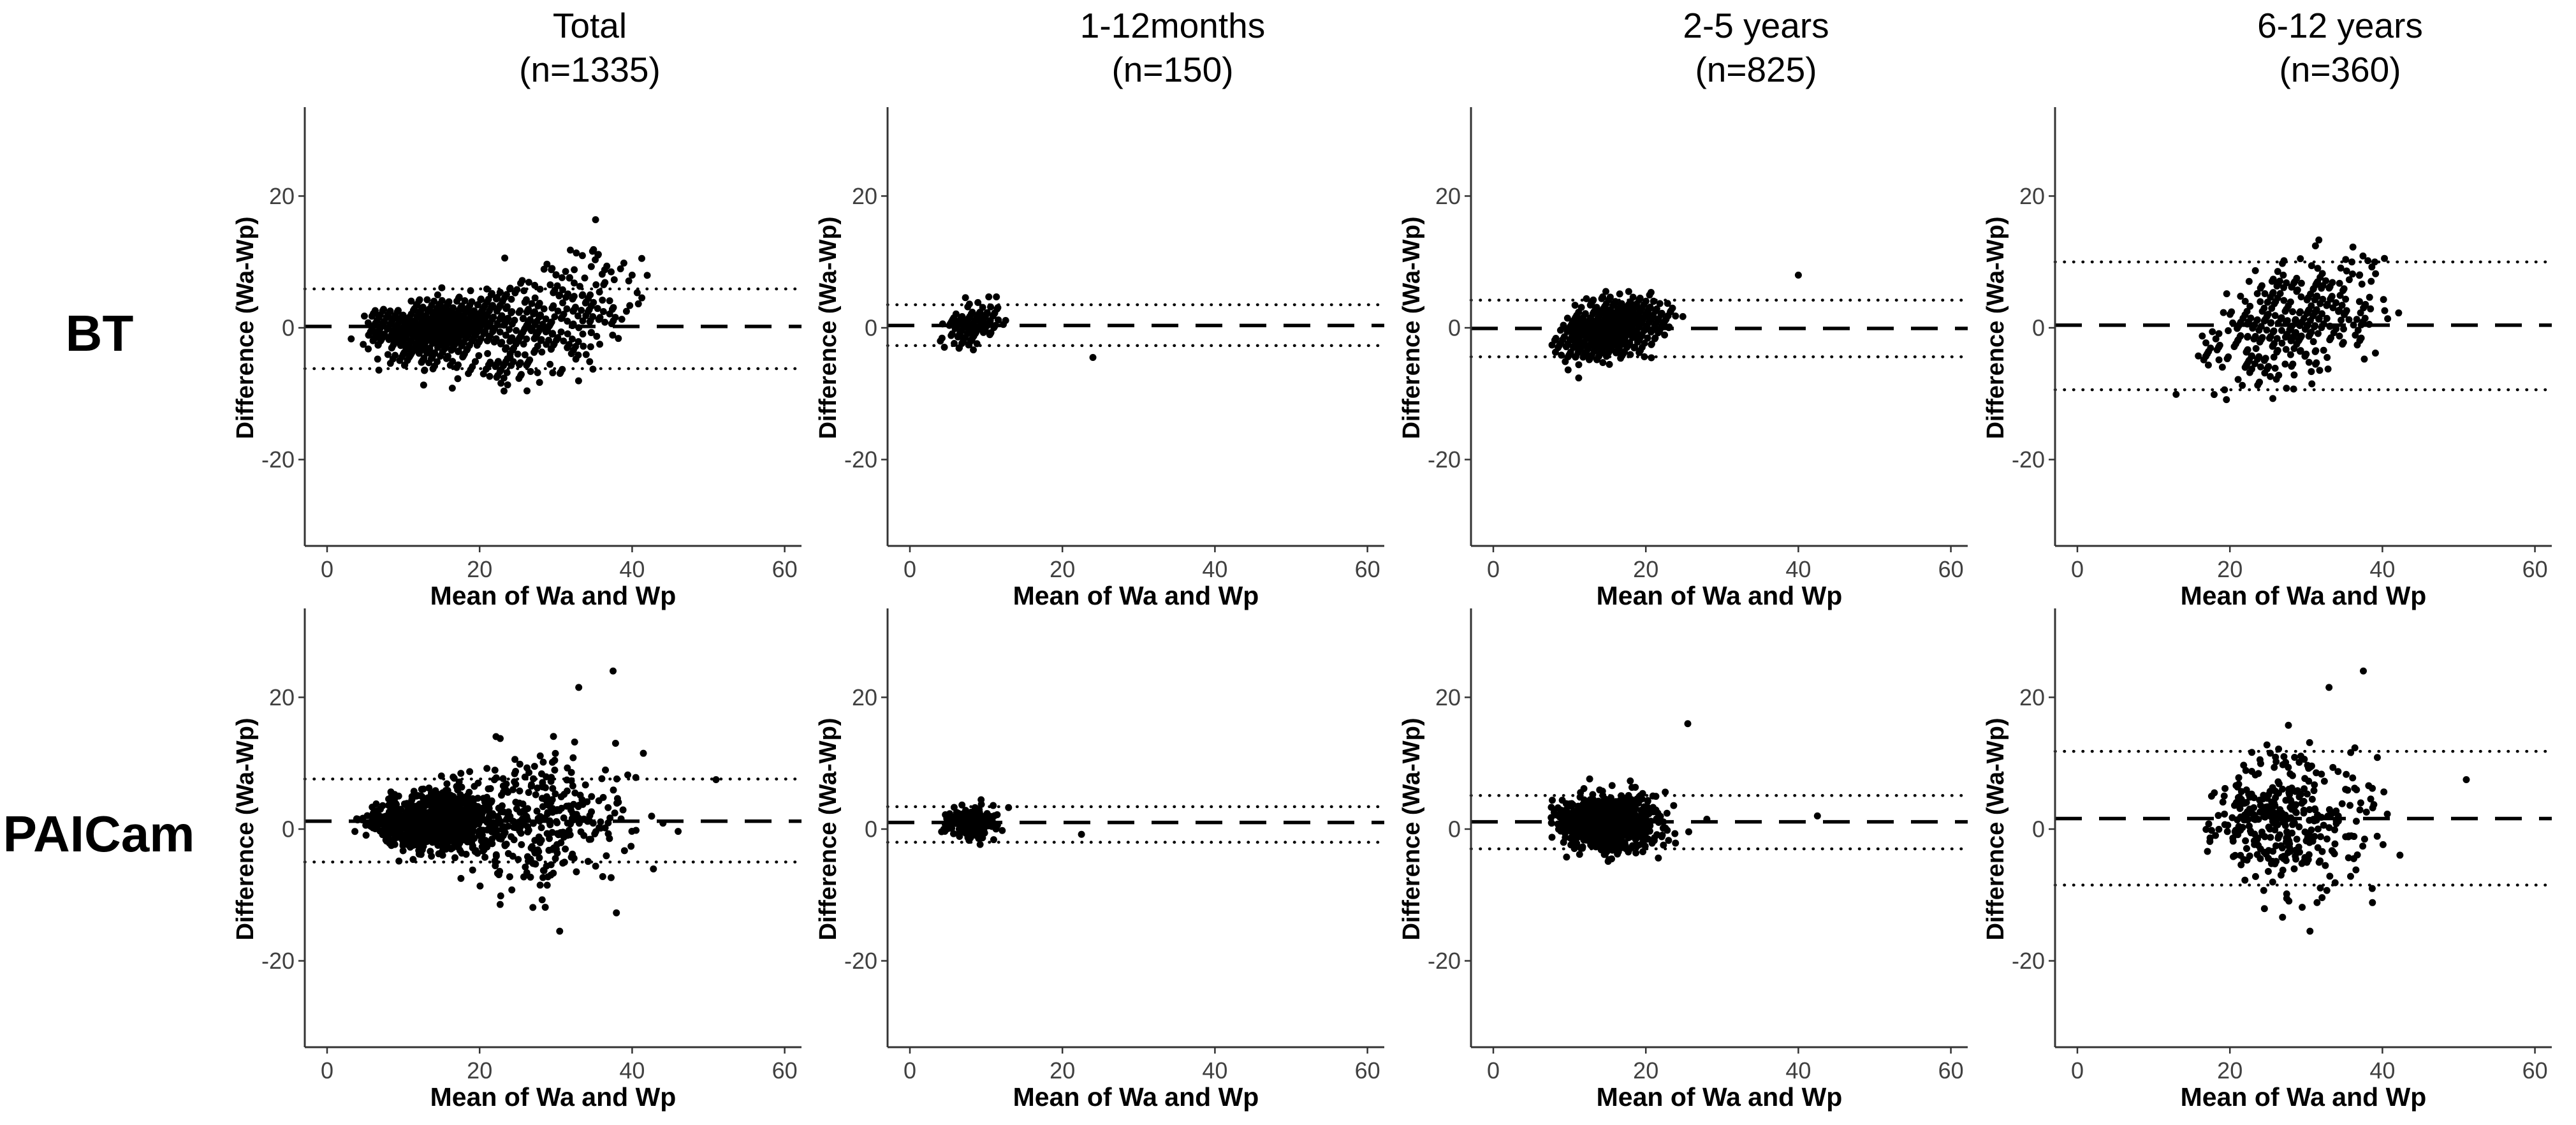 Image resolution: width=2576 pixels, height=1125 pixels. I want to click on y-tick-label: 0, so click(1454, 328).